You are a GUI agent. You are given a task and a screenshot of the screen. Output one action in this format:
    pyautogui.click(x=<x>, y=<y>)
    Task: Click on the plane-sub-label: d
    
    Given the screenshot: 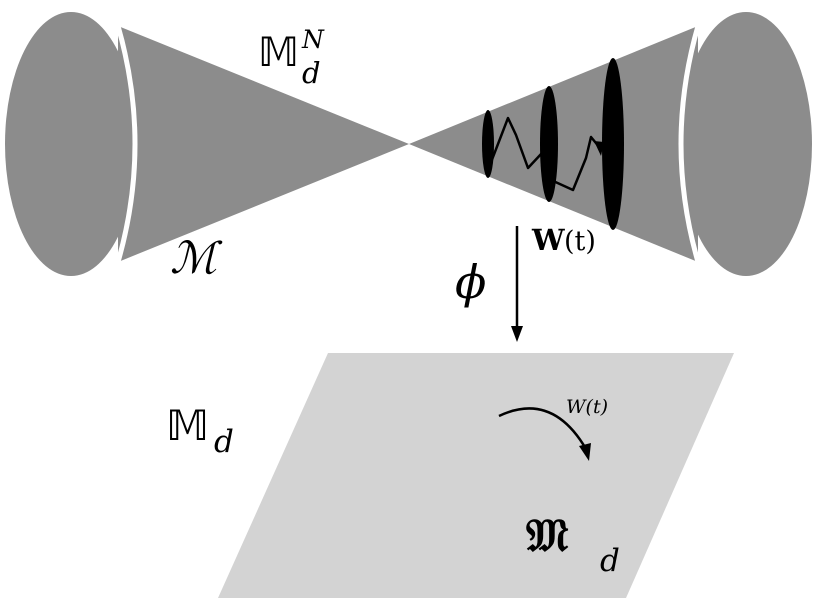 What is the action you would take?
    pyautogui.click(x=224, y=442)
    